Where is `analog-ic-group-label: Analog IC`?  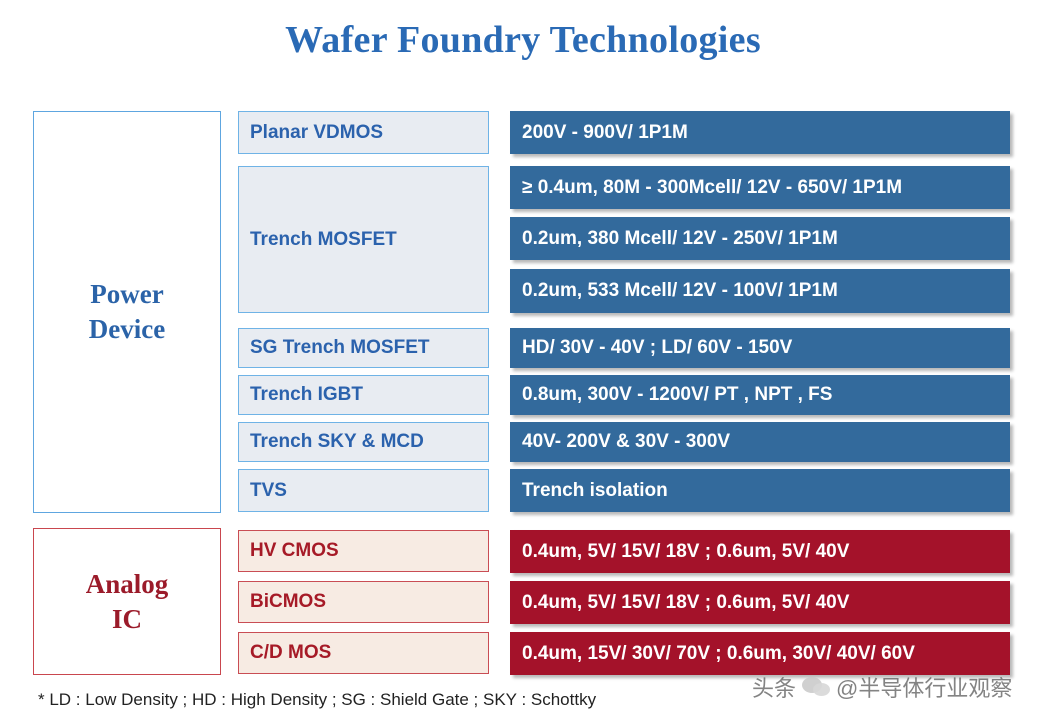
analog-ic-group-label: Analog IC is located at coordinates (127, 601).